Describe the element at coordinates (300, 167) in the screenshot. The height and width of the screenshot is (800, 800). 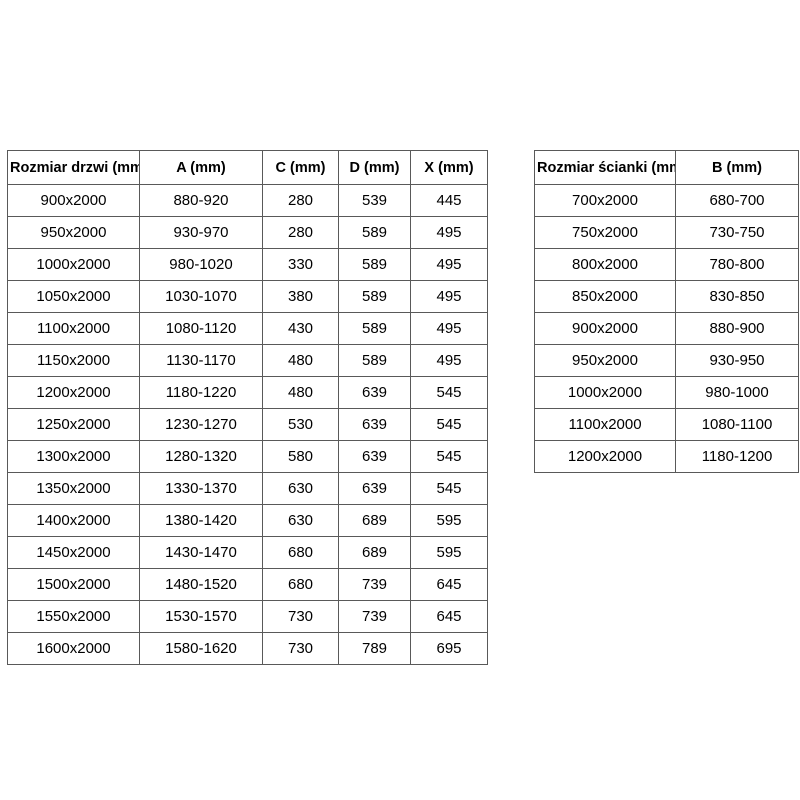
I see `column-header-cell: C (mm)` at that location.